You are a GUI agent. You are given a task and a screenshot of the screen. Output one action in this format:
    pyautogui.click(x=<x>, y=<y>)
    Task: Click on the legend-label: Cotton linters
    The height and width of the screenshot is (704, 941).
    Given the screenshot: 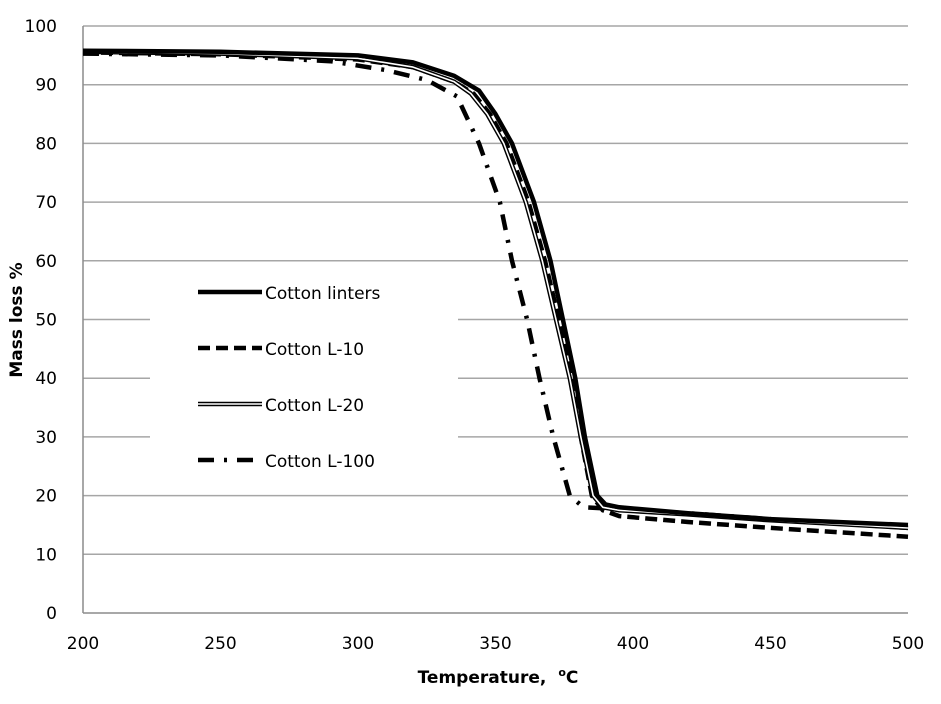 What is the action you would take?
    pyautogui.click(x=323, y=294)
    